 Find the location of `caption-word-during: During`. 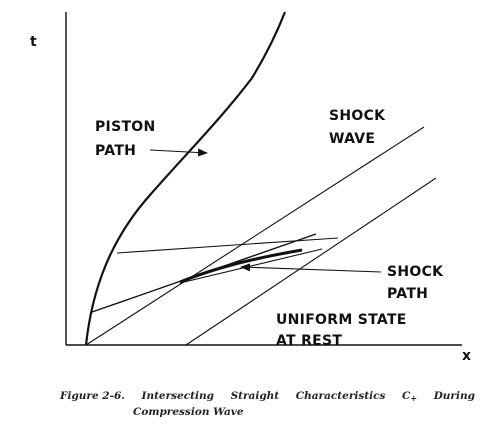

caption-word-during: During is located at coordinates (454, 396).